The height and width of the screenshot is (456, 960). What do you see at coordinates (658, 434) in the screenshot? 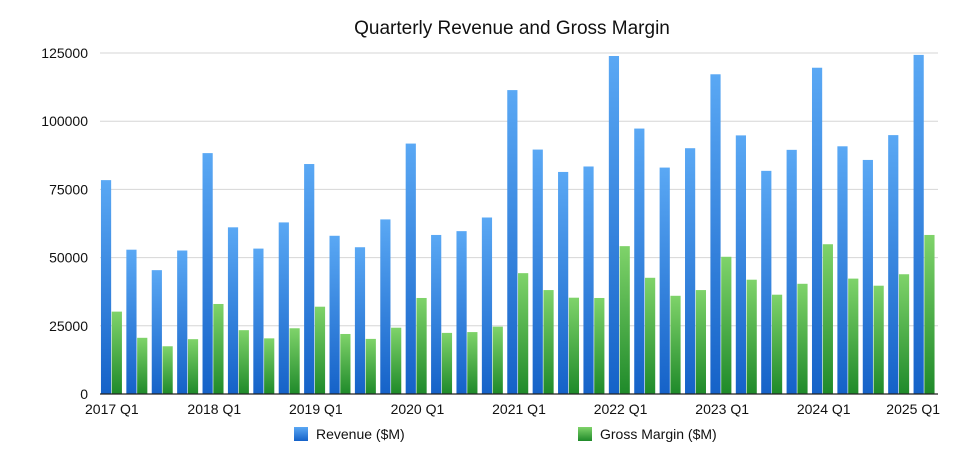
I see `legend-label: Gross Margin ($M)` at bounding box center [658, 434].